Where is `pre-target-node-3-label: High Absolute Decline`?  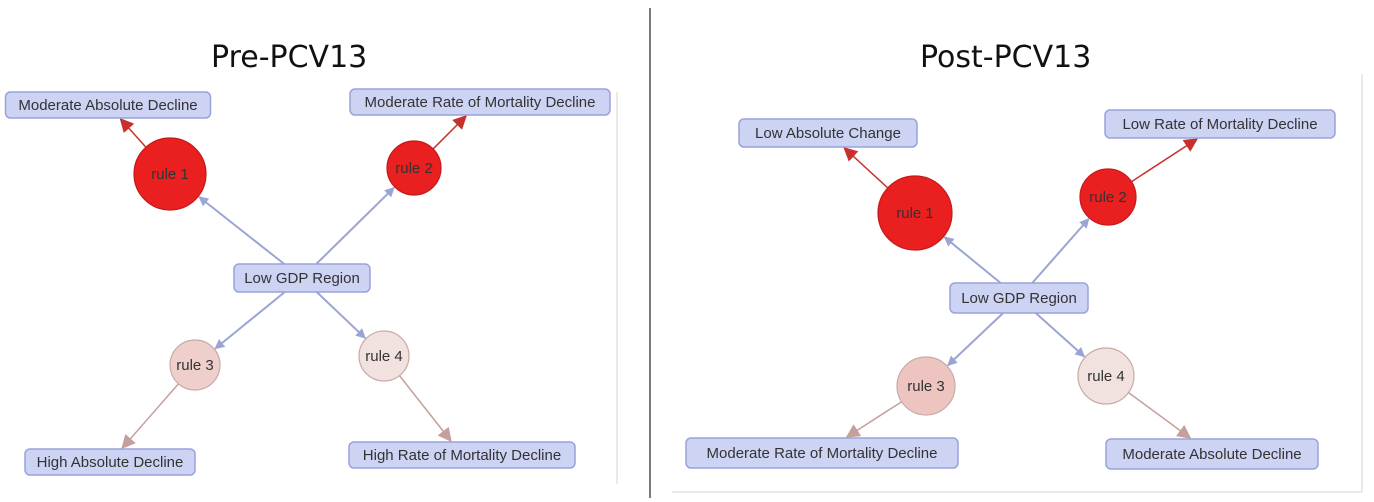
pre-target-node-3-label: High Absolute Decline is located at coordinates (110, 462).